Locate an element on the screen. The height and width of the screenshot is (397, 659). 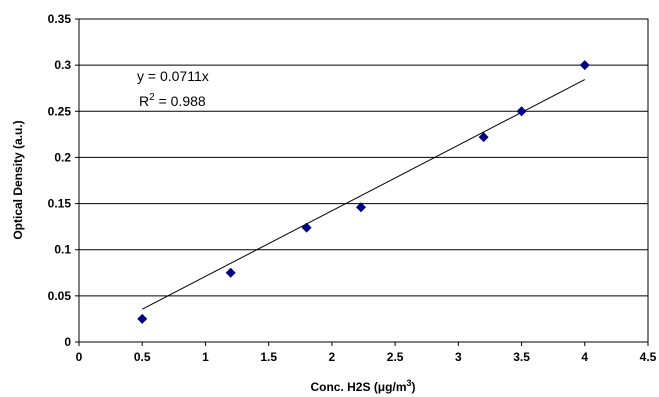
x-axis-title: Conc. H2S (μg/m3) is located at coordinates (362, 386).